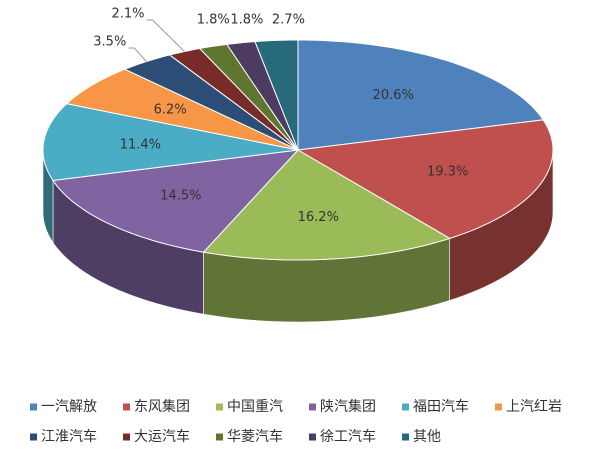  I want to click on legend-label: 中国重汽, so click(255, 407).